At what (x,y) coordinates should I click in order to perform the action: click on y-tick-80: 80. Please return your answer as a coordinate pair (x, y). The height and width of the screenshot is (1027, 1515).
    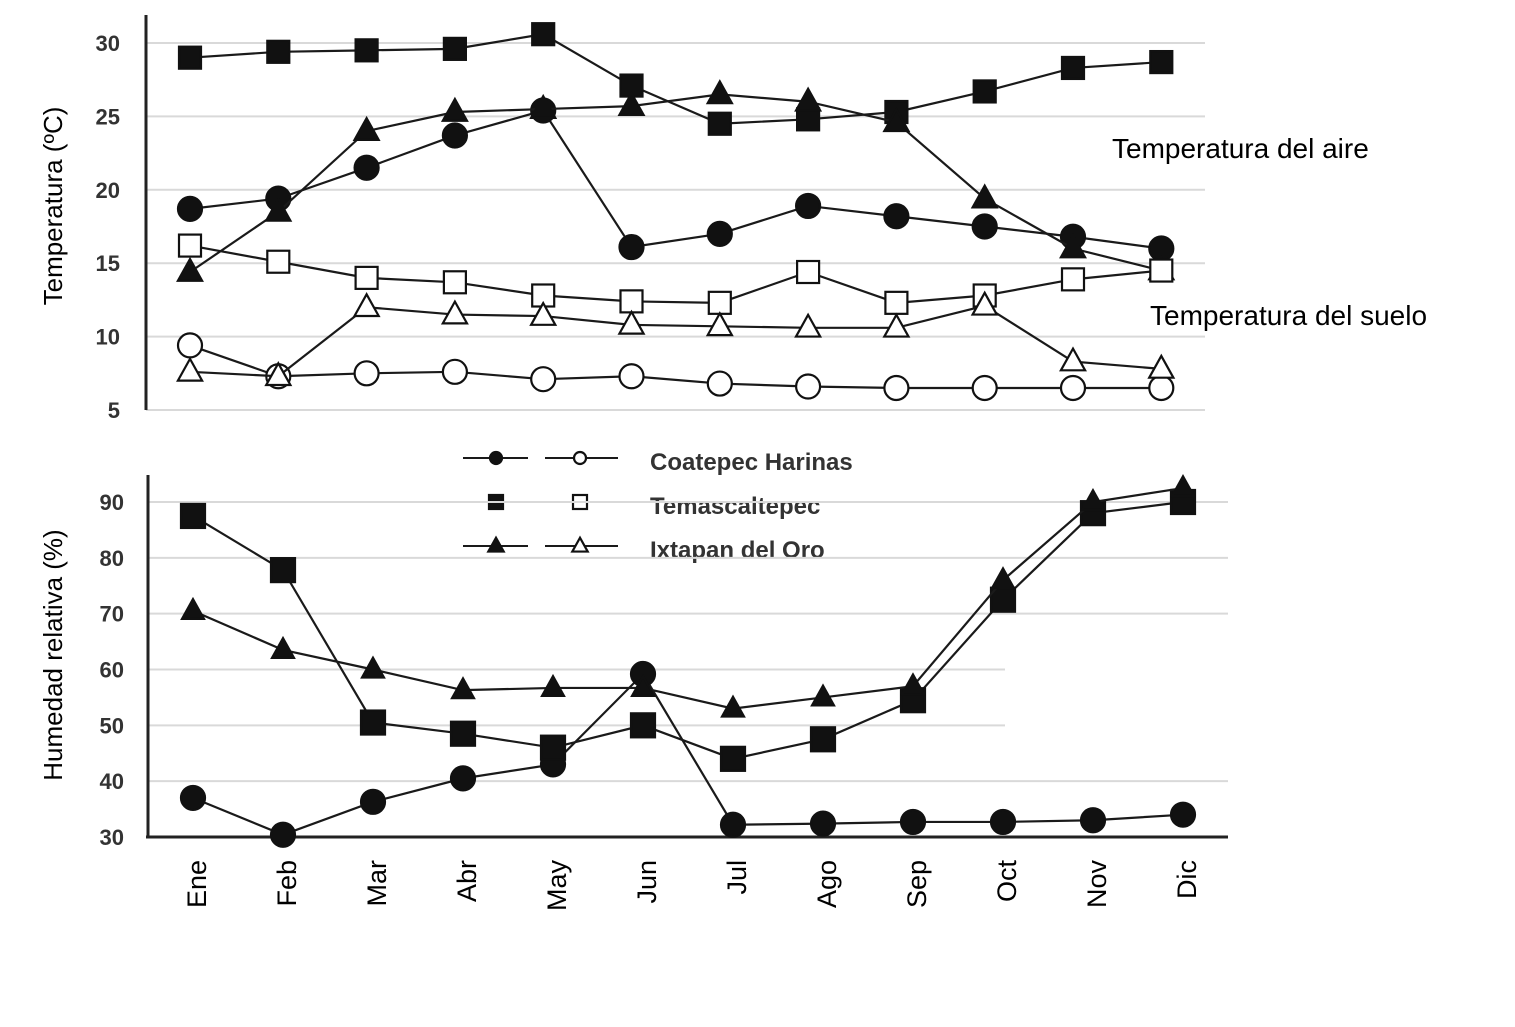
    Looking at the image, I should click on (112, 558).